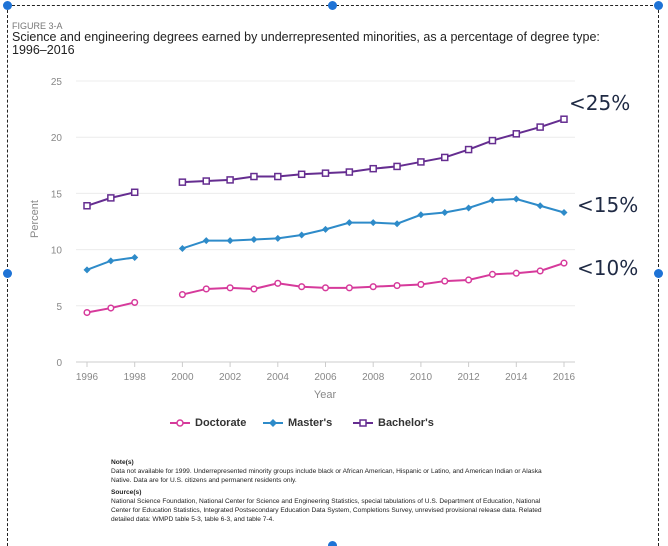 The width and height of the screenshot is (668, 546). Describe the element at coordinates (607, 205) in the screenshot. I see `annotation-masters: <15%` at that location.